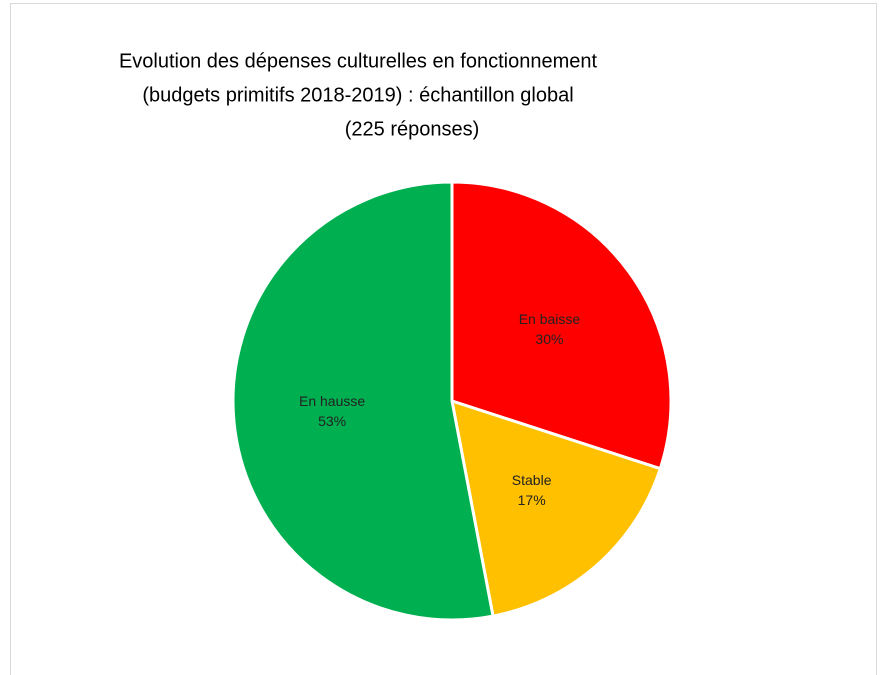 Image resolution: width=887 pixels, height=675 pixels. Describe the element at coordinates (532, 480) in the screenshot. I see `slice-category: Stable` at that location.